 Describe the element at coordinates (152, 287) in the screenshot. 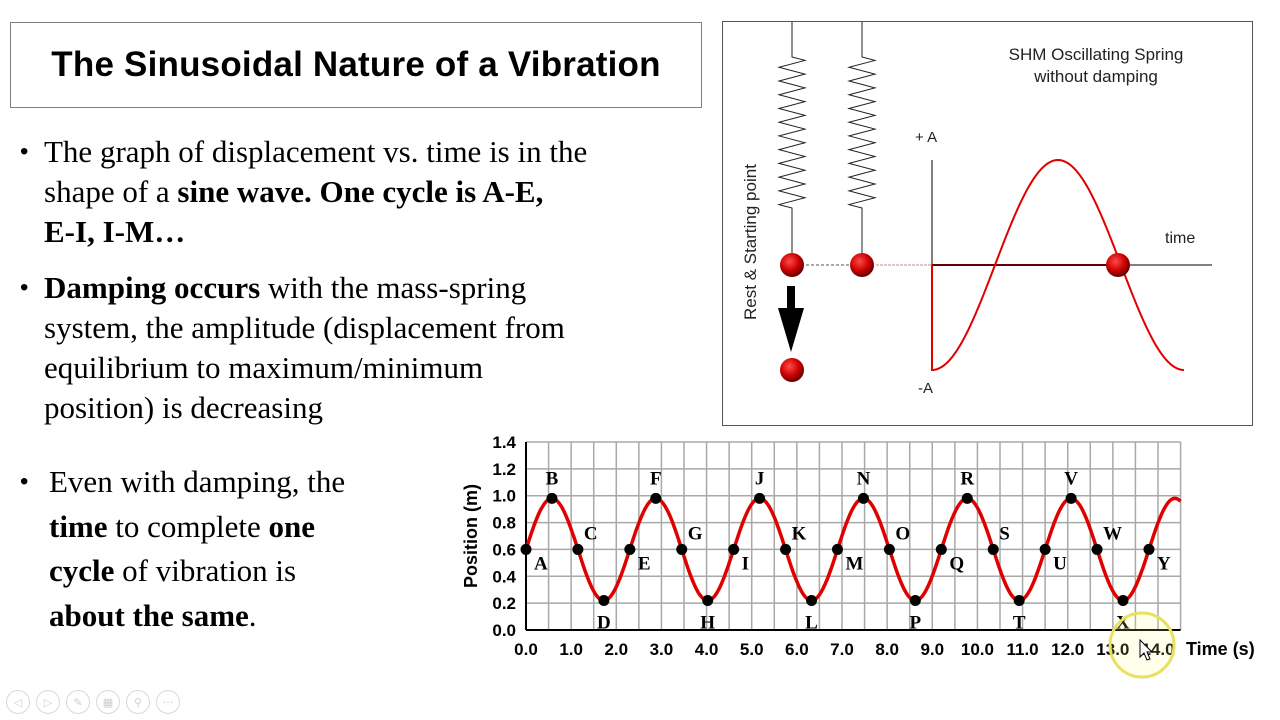

I see `bold-text: Damping occurs` at that location.